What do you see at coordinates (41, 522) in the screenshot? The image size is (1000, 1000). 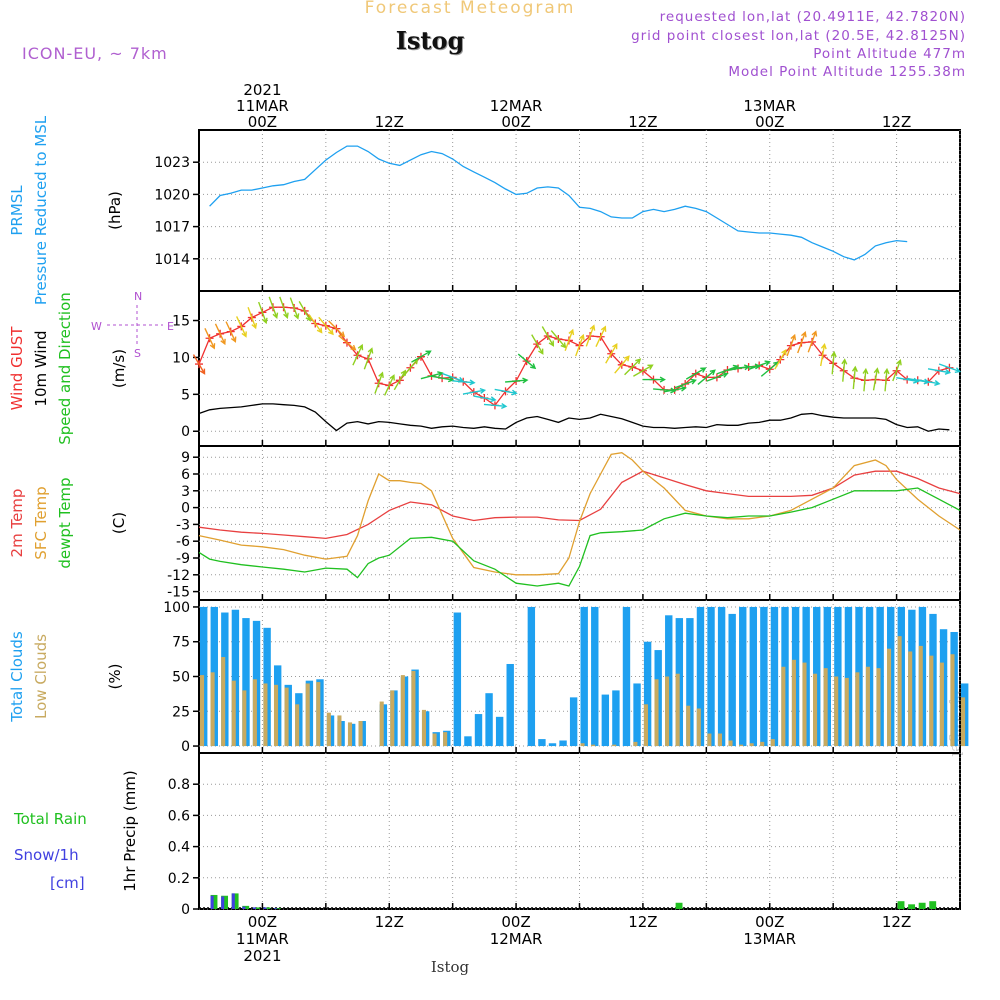 I see `ylabel-temperature-1: SFC Temp` at bounding box center [41, 522].